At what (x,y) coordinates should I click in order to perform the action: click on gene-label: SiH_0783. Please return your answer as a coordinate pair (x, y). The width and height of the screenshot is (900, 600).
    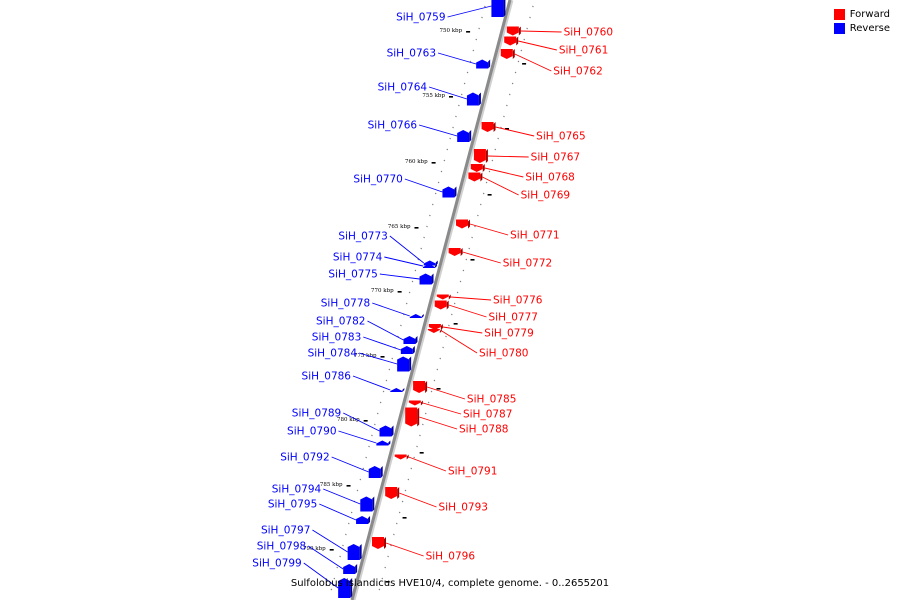
    Looking at the image, I should click on (336, 338).